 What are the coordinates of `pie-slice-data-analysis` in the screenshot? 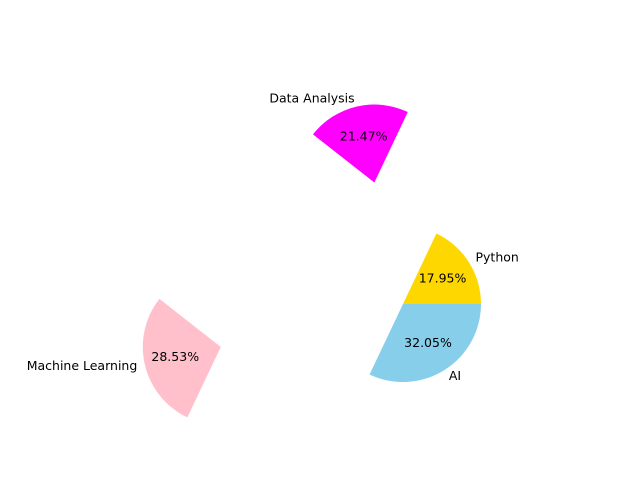 It's located at (360, 143).